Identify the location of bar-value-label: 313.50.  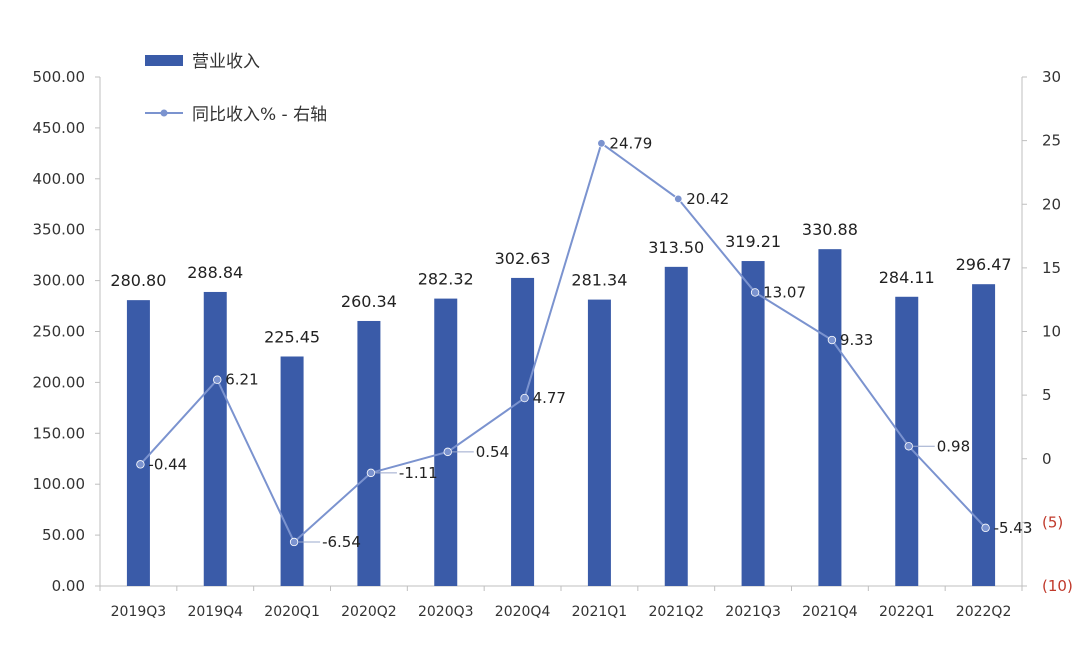
(676, 247).